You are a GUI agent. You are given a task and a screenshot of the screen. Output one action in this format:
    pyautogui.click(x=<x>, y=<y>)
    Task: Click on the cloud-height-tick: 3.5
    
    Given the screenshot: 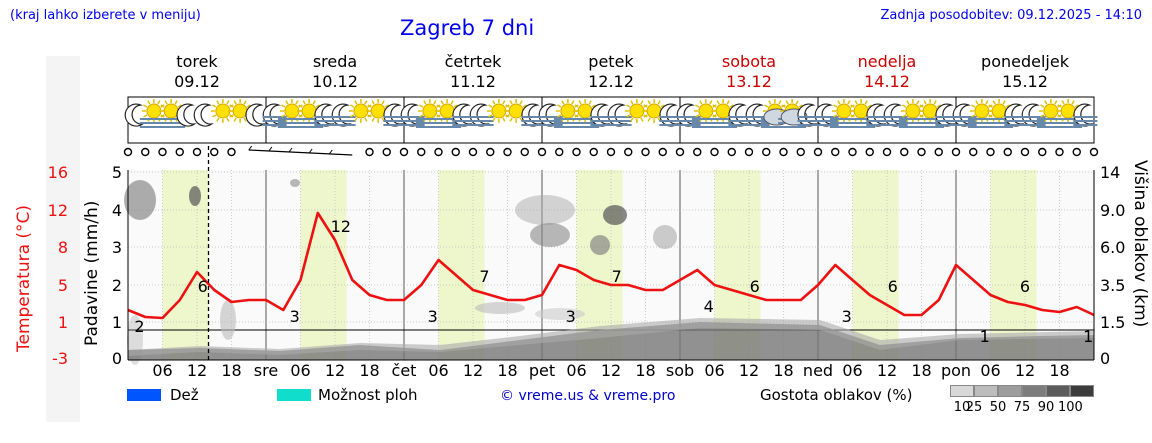 What is the action you would take?
    pyautogui.click(x=1112, y=285)
    